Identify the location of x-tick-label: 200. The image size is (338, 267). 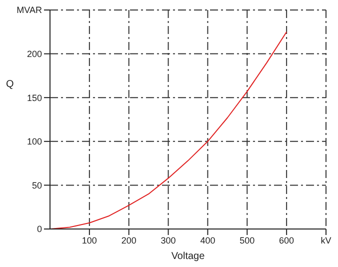
(128, 240).